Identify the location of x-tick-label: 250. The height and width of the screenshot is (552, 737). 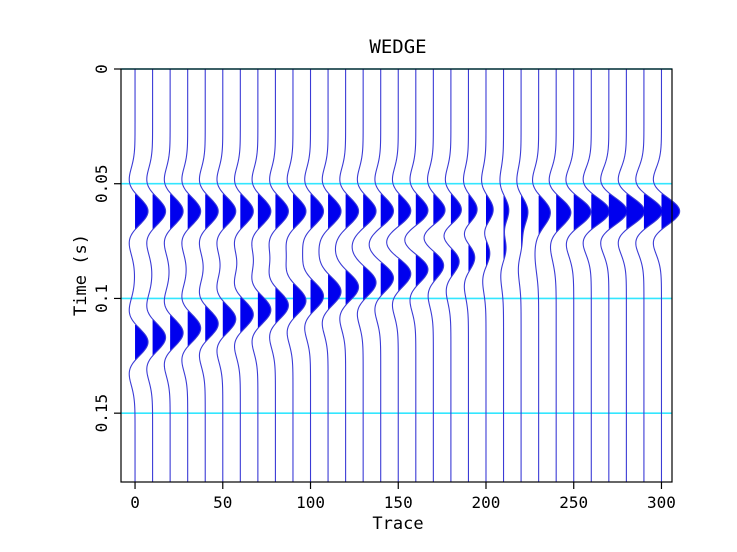
(573, 502).